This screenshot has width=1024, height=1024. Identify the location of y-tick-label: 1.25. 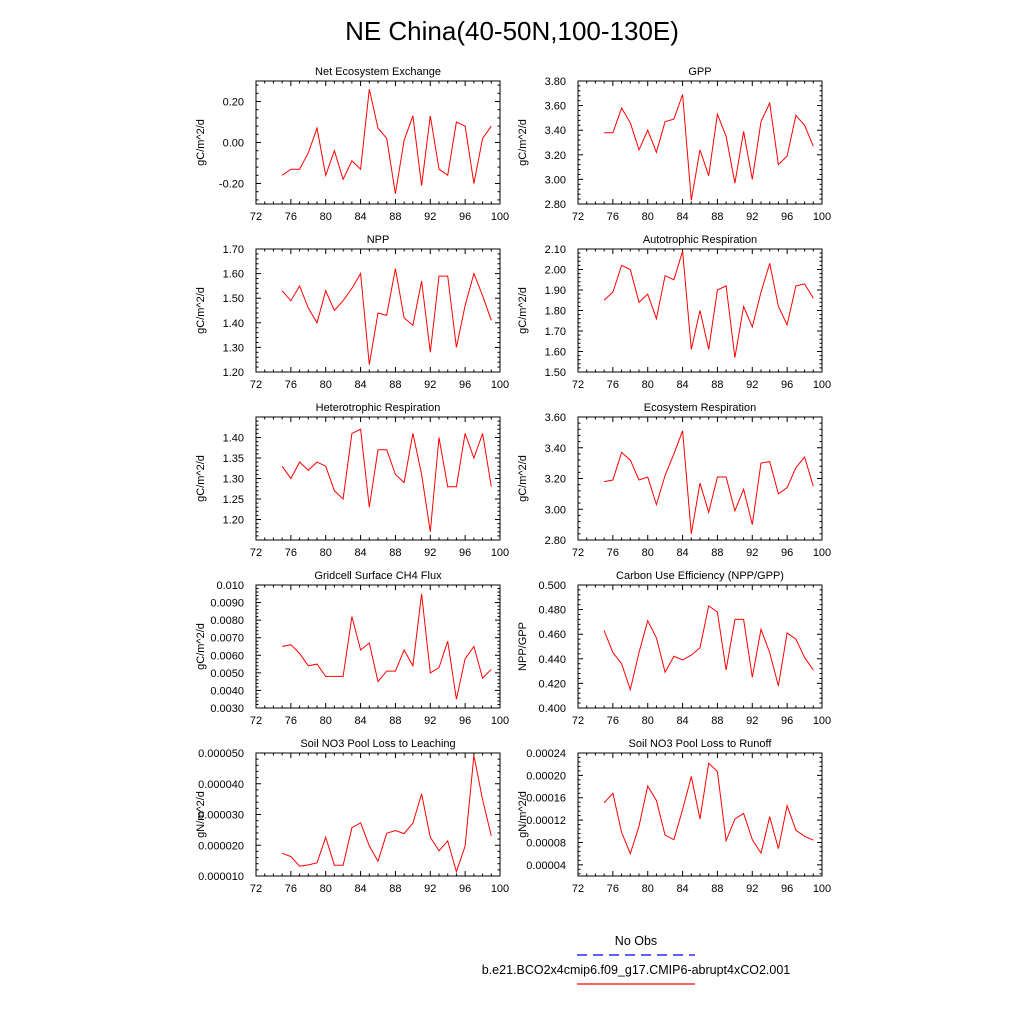
(233, 500).